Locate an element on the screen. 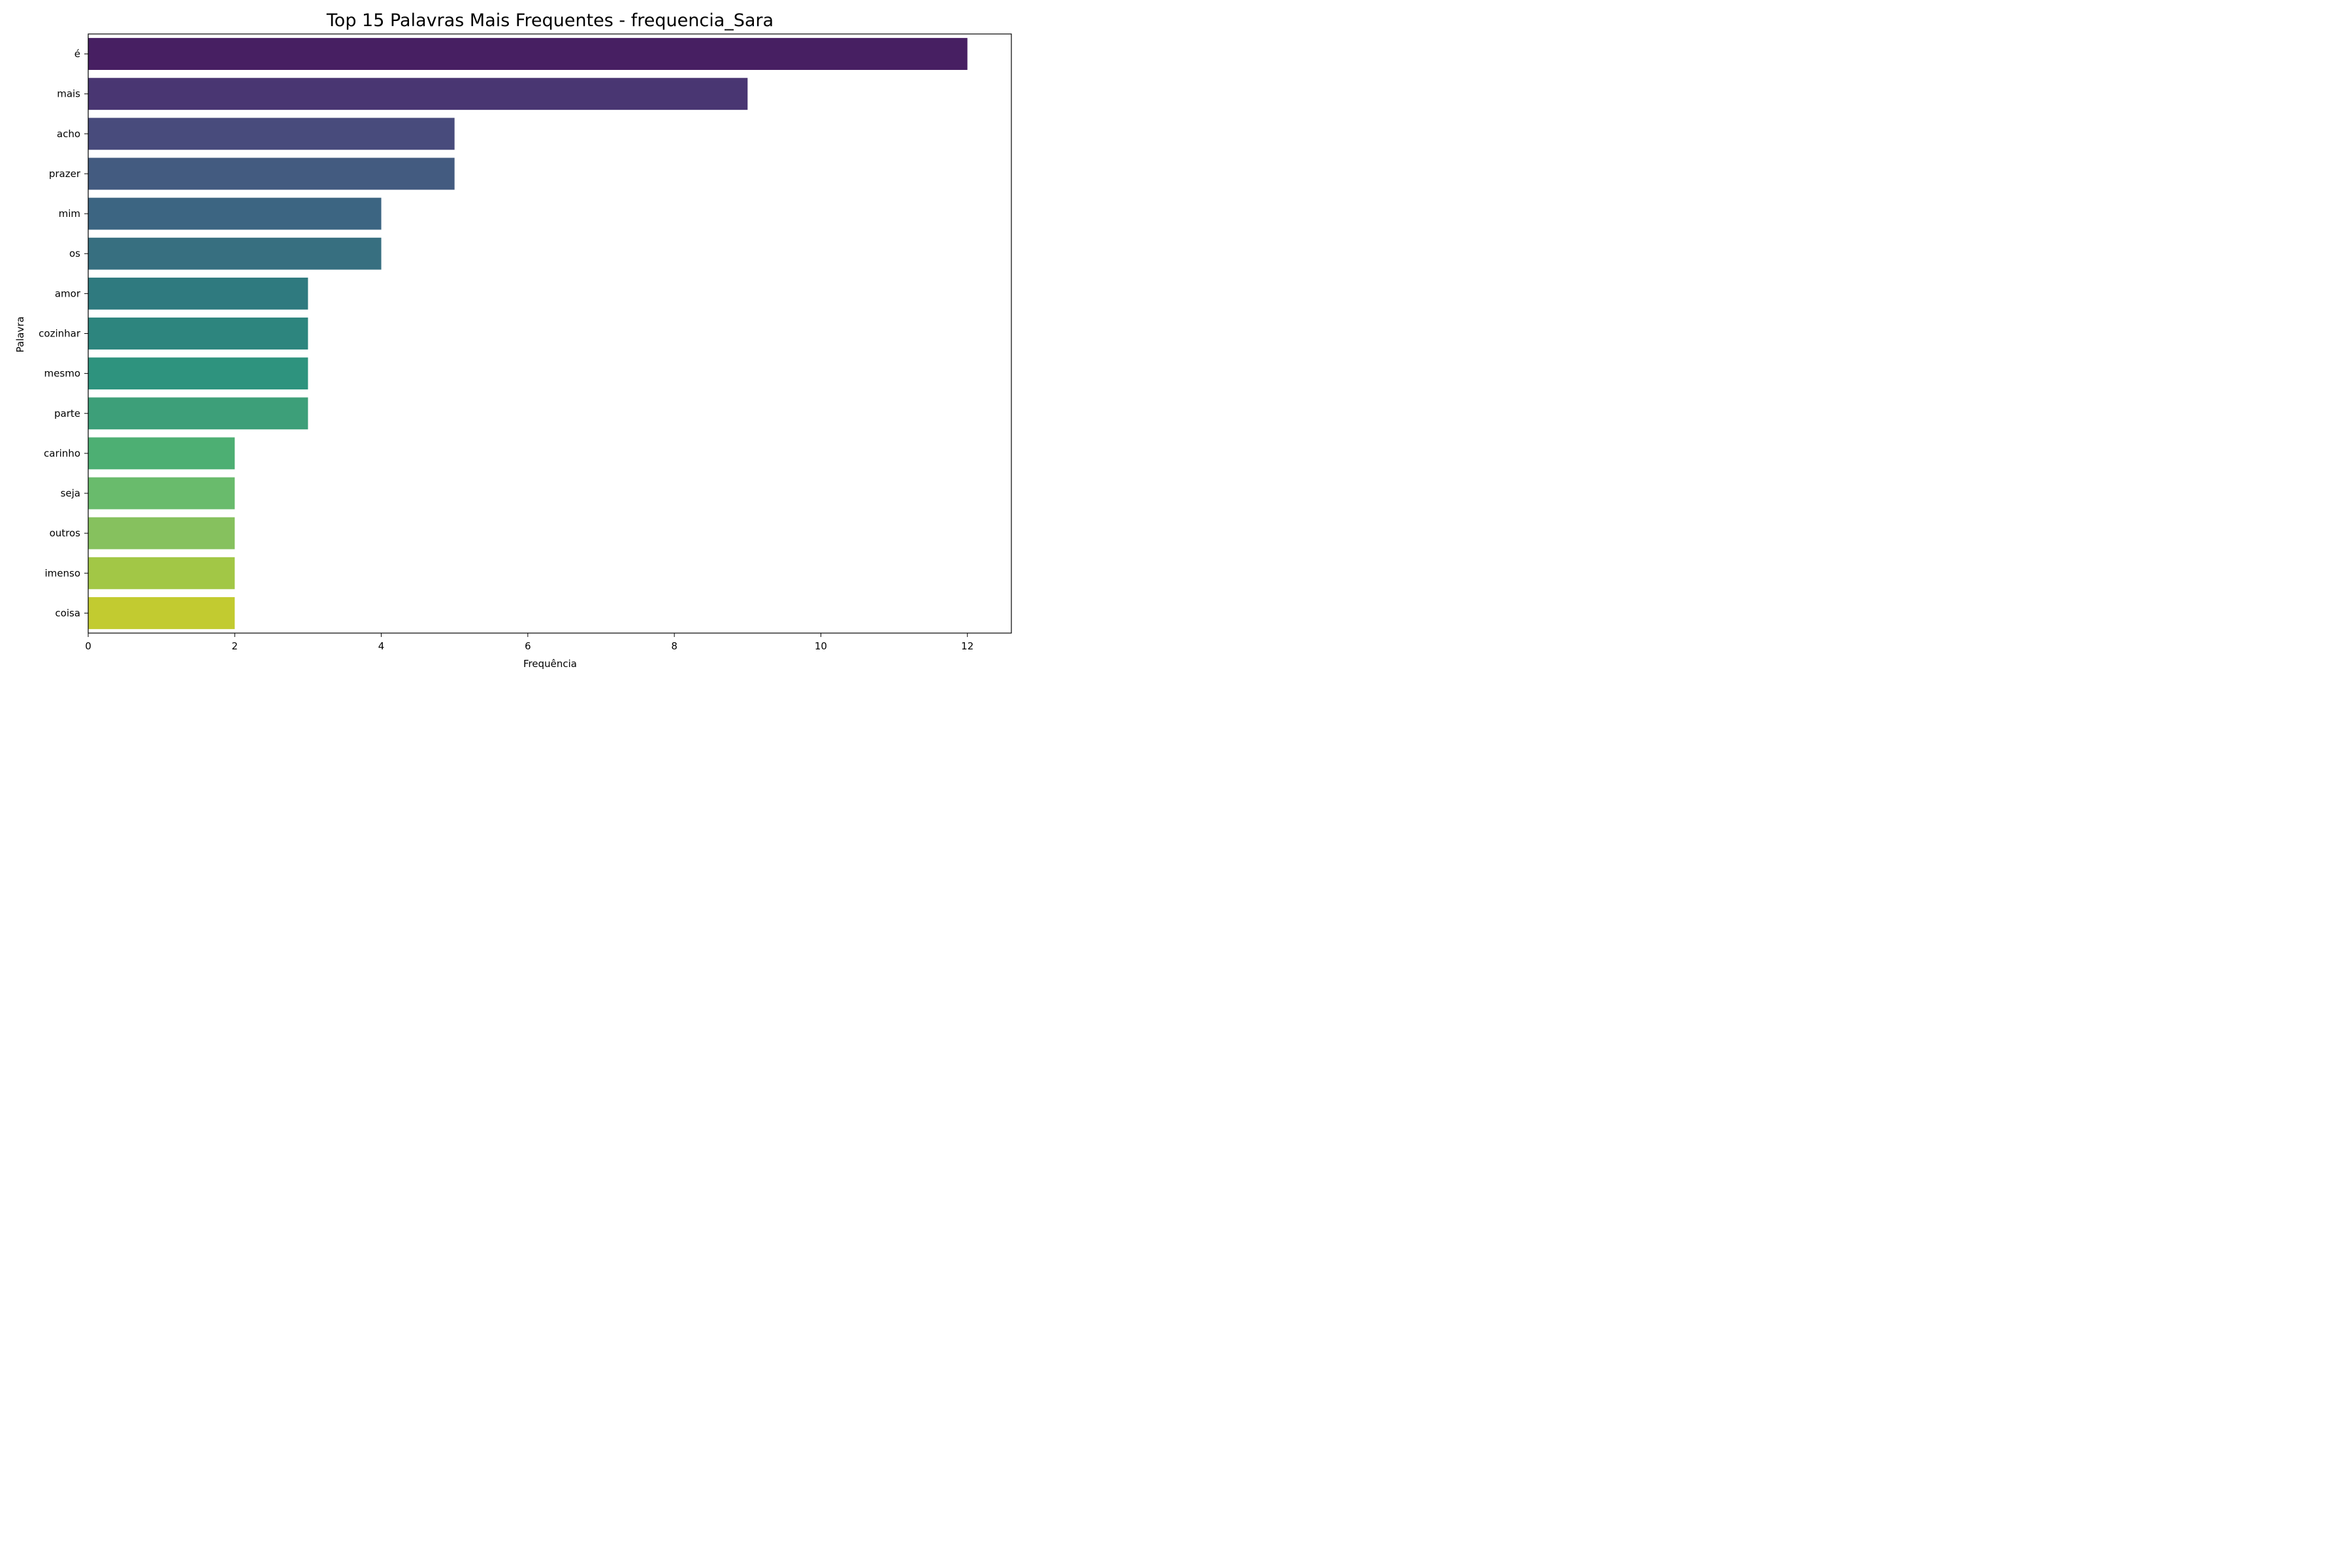  y-tick-label: os is located at coordinates (74, 253).